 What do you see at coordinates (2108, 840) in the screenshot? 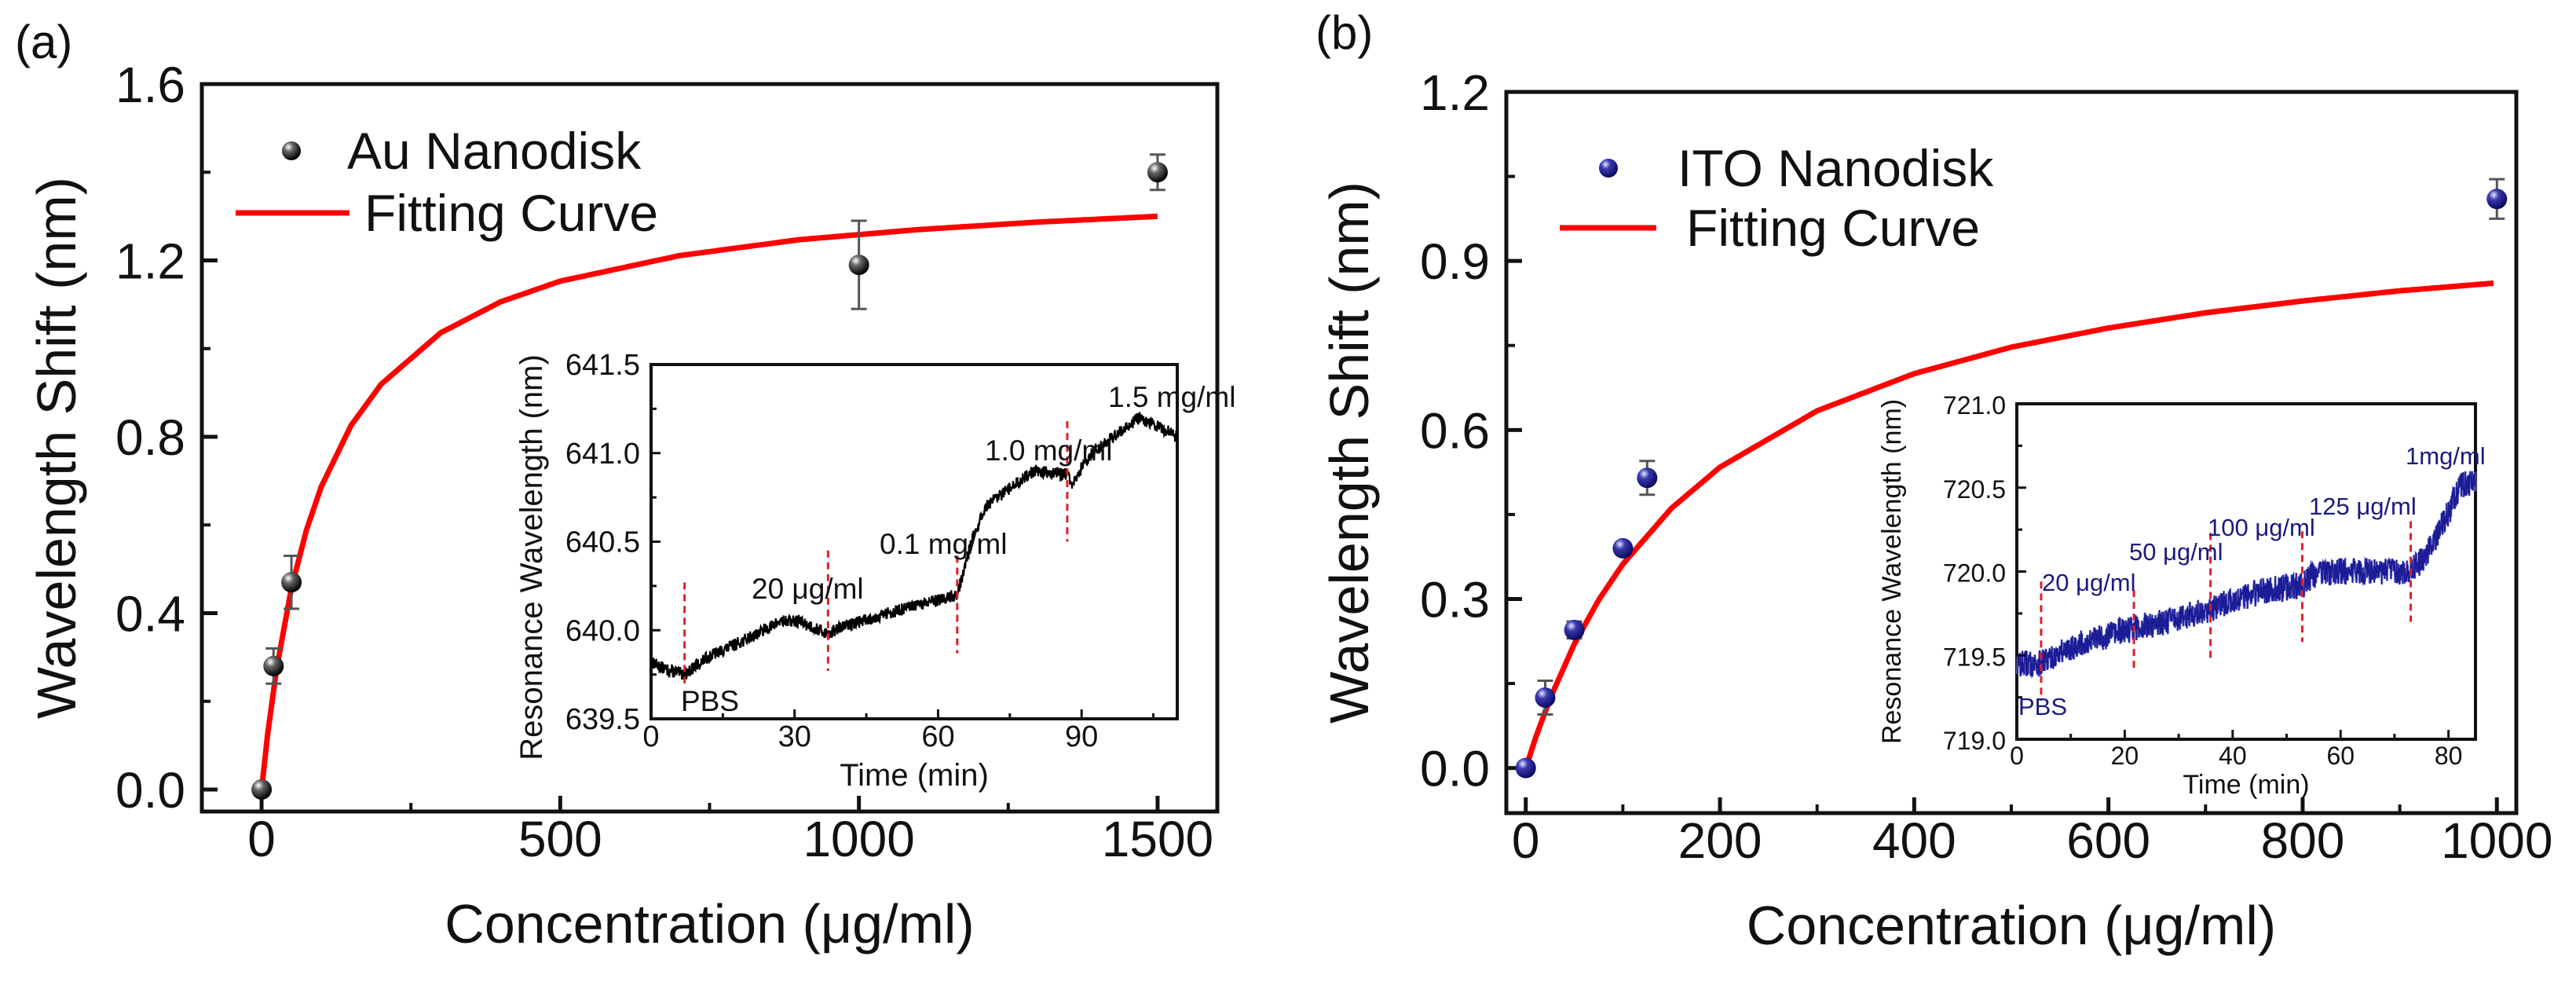
I see `x-tick-label: 600` at bounding box center [2108, 840].